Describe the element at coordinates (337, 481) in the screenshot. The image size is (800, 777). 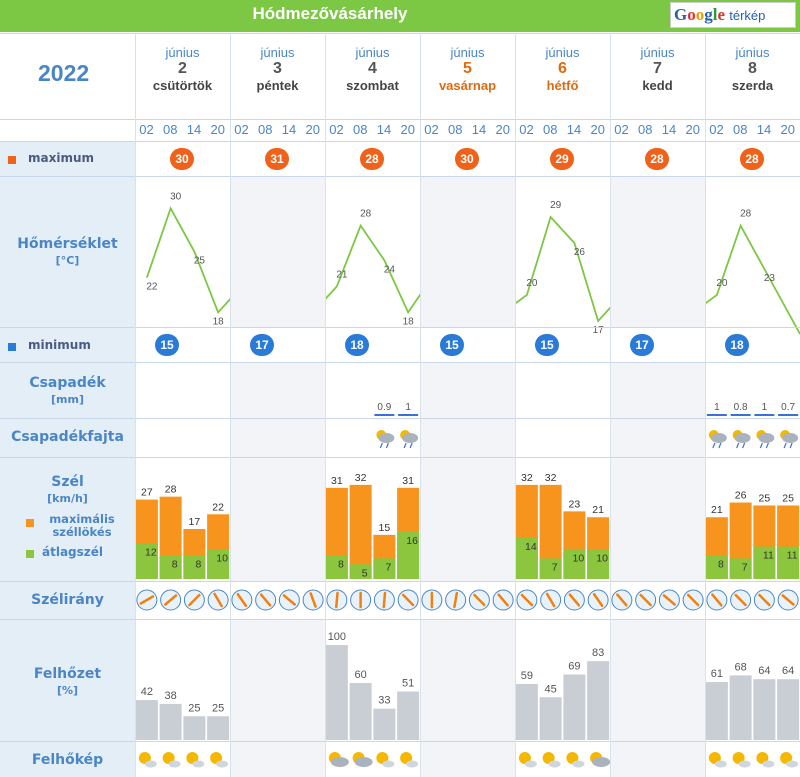
I see `wind-gust-label: 31` at that location.